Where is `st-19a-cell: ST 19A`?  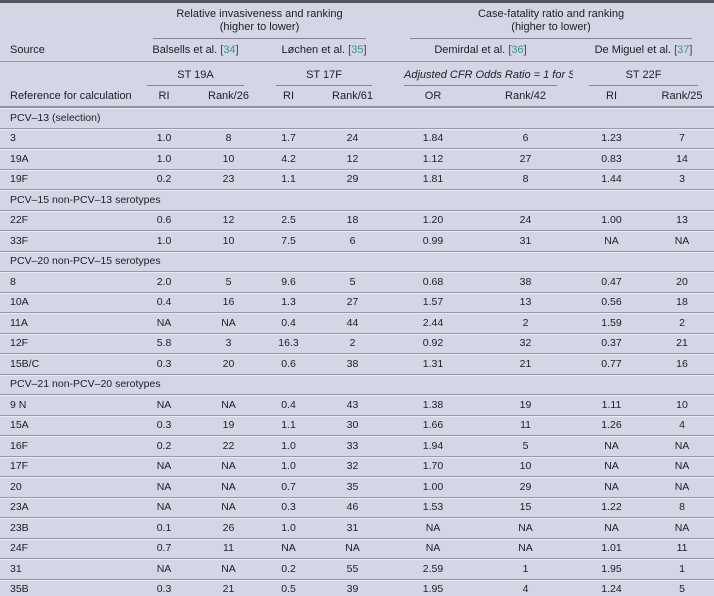 st-19a-cell: ST 19A is located at coordinates (195, 74).